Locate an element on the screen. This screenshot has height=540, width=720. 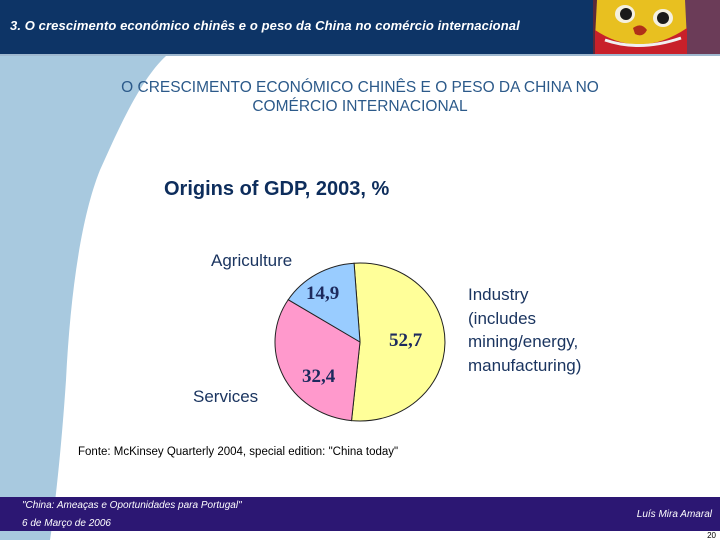
label-services: Services is located at coordinates (226, 396).